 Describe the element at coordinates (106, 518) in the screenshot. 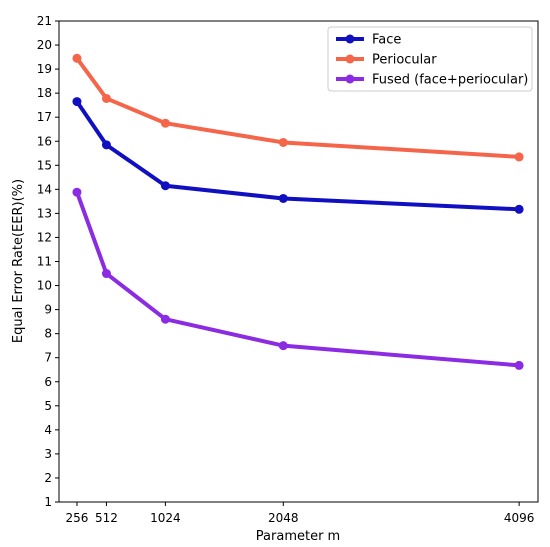

I see `x-tick-label: 512` at that location.